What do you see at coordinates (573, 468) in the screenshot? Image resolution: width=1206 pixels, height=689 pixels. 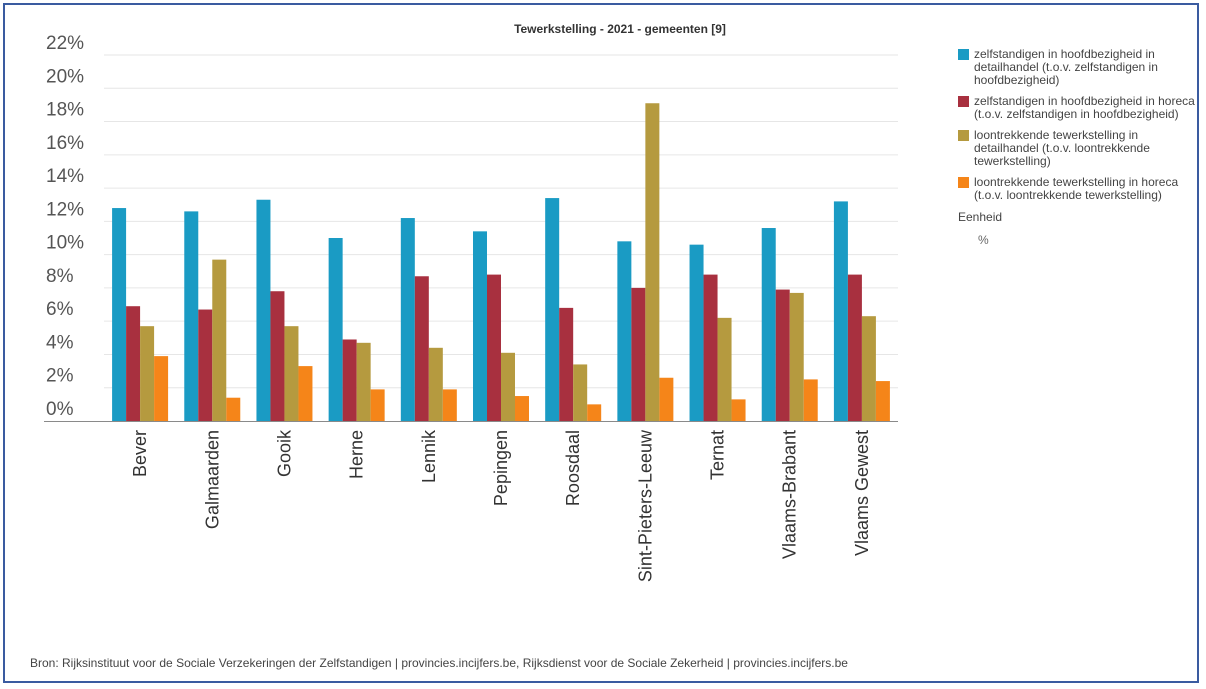 I see `x-tick-label: Roosdaal` at bounding box center [573, 468].